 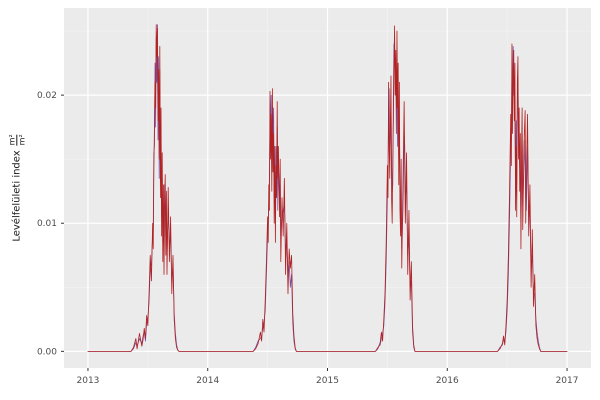 I want to click on y-axis-tick-labels: 0.00 0.01 0.02, so click(x=47, y=224).